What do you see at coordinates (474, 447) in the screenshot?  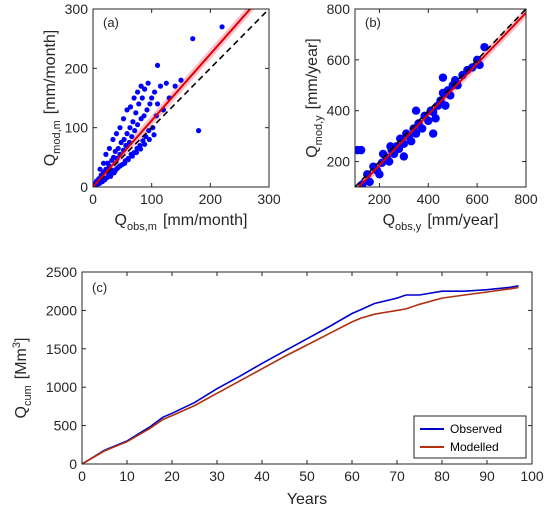 I see `legend-label: Modelled` at bounding box center [474, 447].